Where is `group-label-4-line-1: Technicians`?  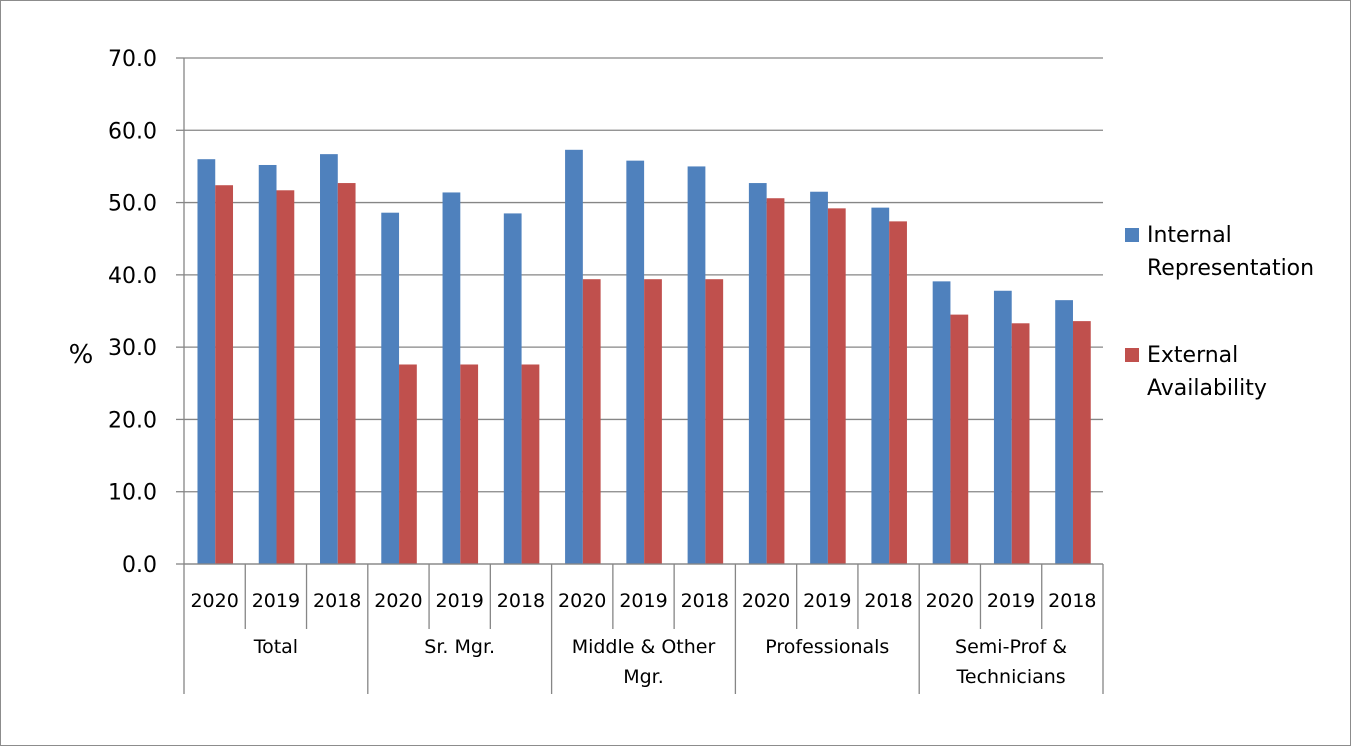 group-label-4-line-1: Technicians is located at coordinates (1011, 677).